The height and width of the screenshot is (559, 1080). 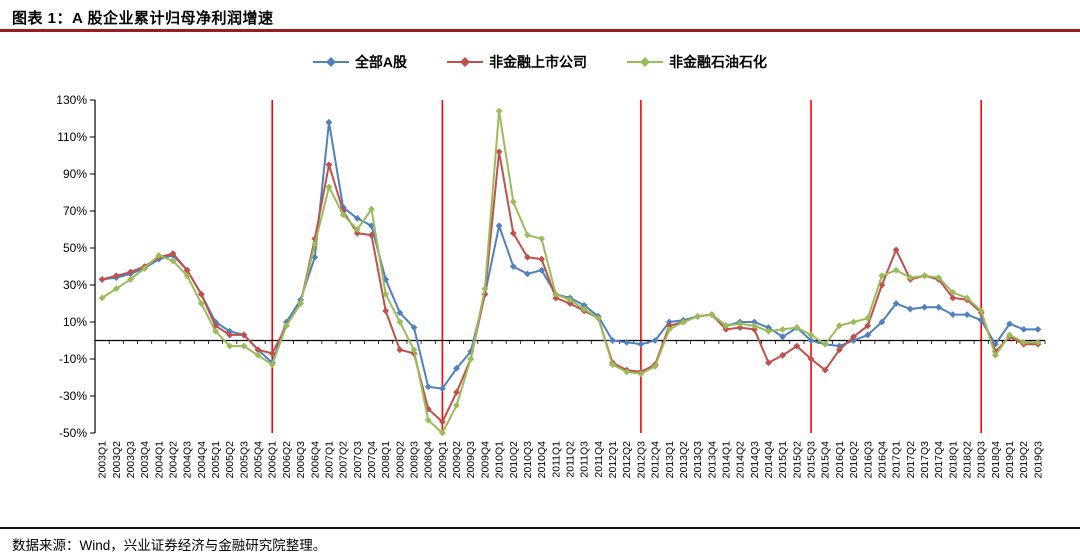 I want to click on x-tick-label: 2013Q4, so click(x=712, y=460).